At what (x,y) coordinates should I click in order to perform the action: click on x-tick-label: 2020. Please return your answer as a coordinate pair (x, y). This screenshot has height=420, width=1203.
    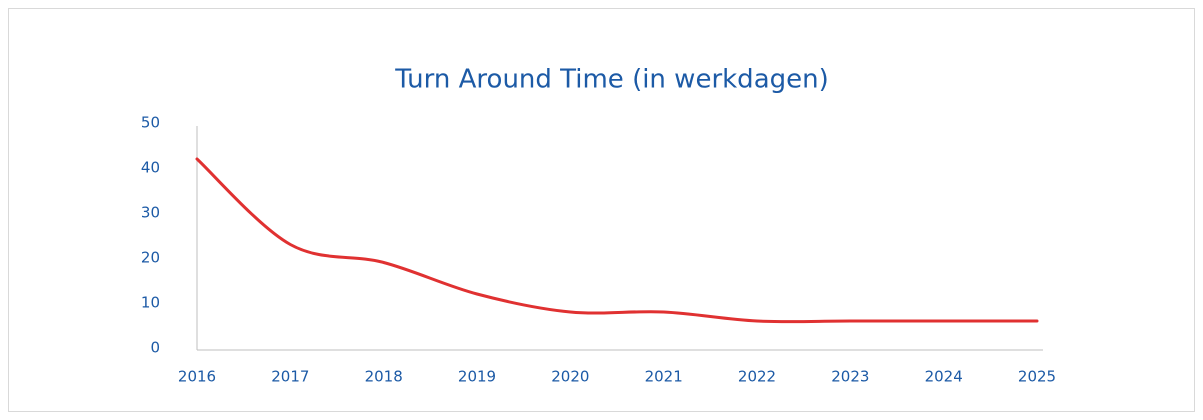
    Looking at the image, I should click on (570, 377).